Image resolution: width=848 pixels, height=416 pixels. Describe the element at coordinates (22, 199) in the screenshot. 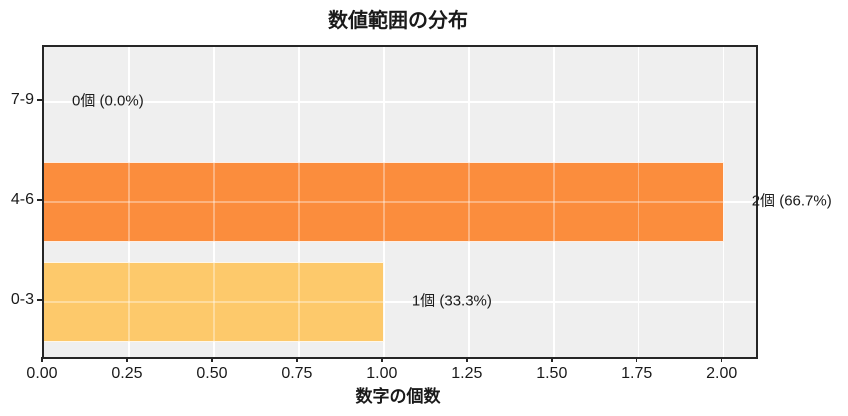

I see `y-tick-label: 4-6` at that location.